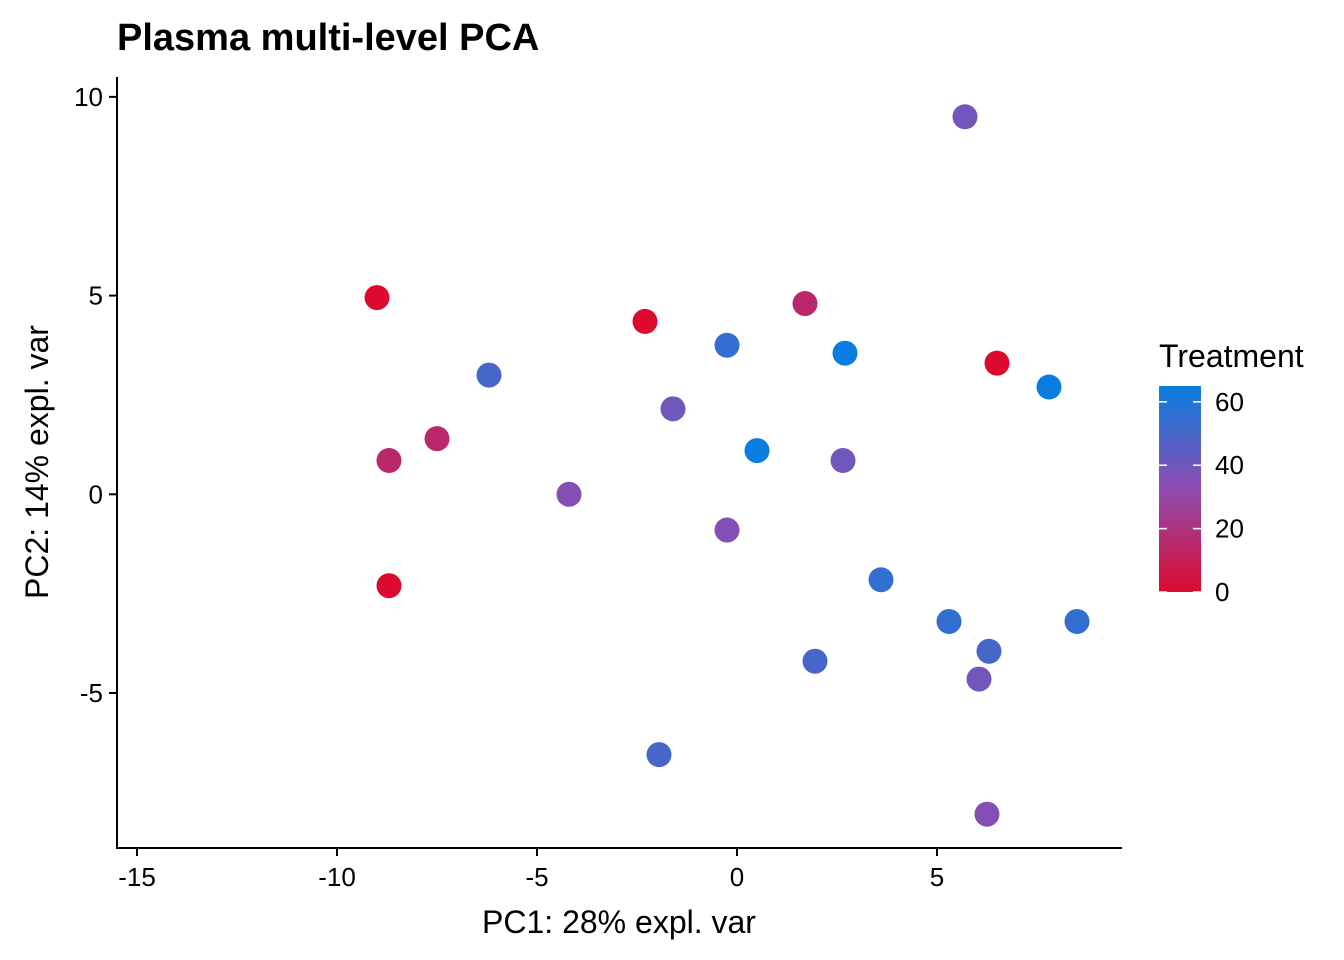 This screenshot has height=960, width=1344. Describe the element at coordinates (937, 877) in the screenshot. I see `x-tick-label: 5` at that location.